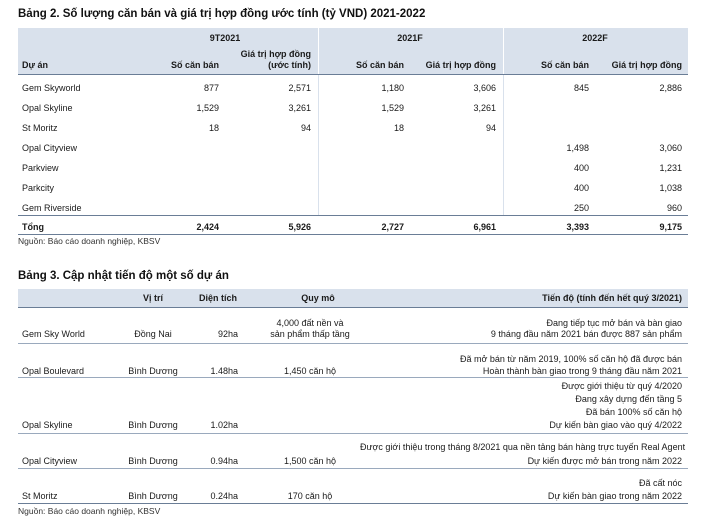 This screenshot has height=519, width=707. What do you see at coordinates (53, 334) in the screenshot?
I see `table-row-name: Gem Sky World` at bounding box center [53, 334].